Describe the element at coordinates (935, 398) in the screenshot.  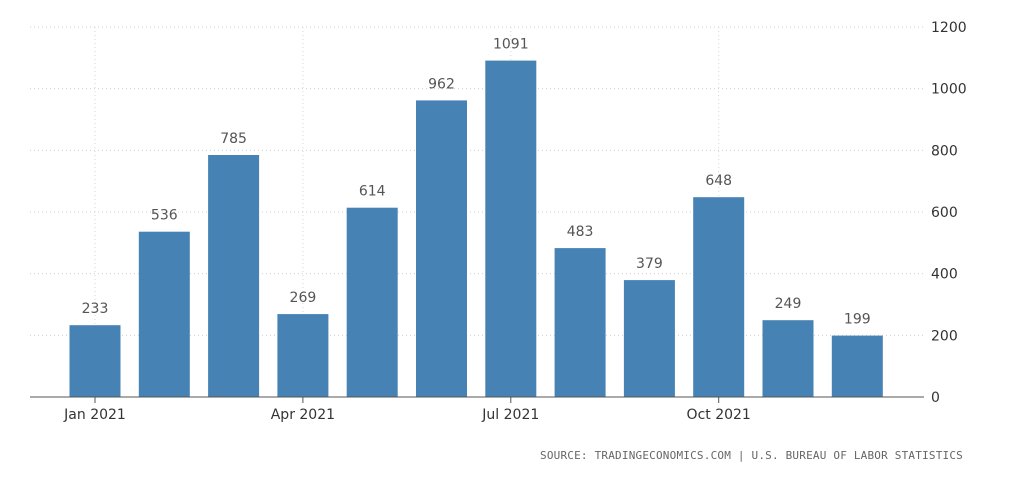
I see `y-tick-label: 0` at that location.